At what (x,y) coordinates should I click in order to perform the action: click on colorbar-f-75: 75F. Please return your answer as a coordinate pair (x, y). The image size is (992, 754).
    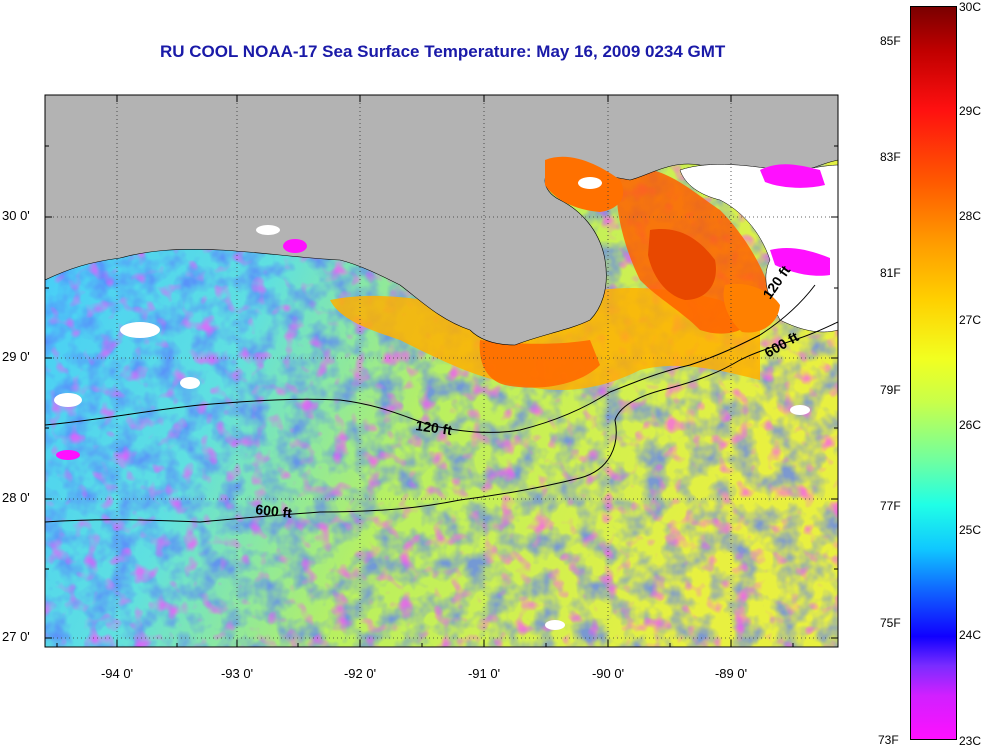
    Looking at the image, I should click on (890, 623).